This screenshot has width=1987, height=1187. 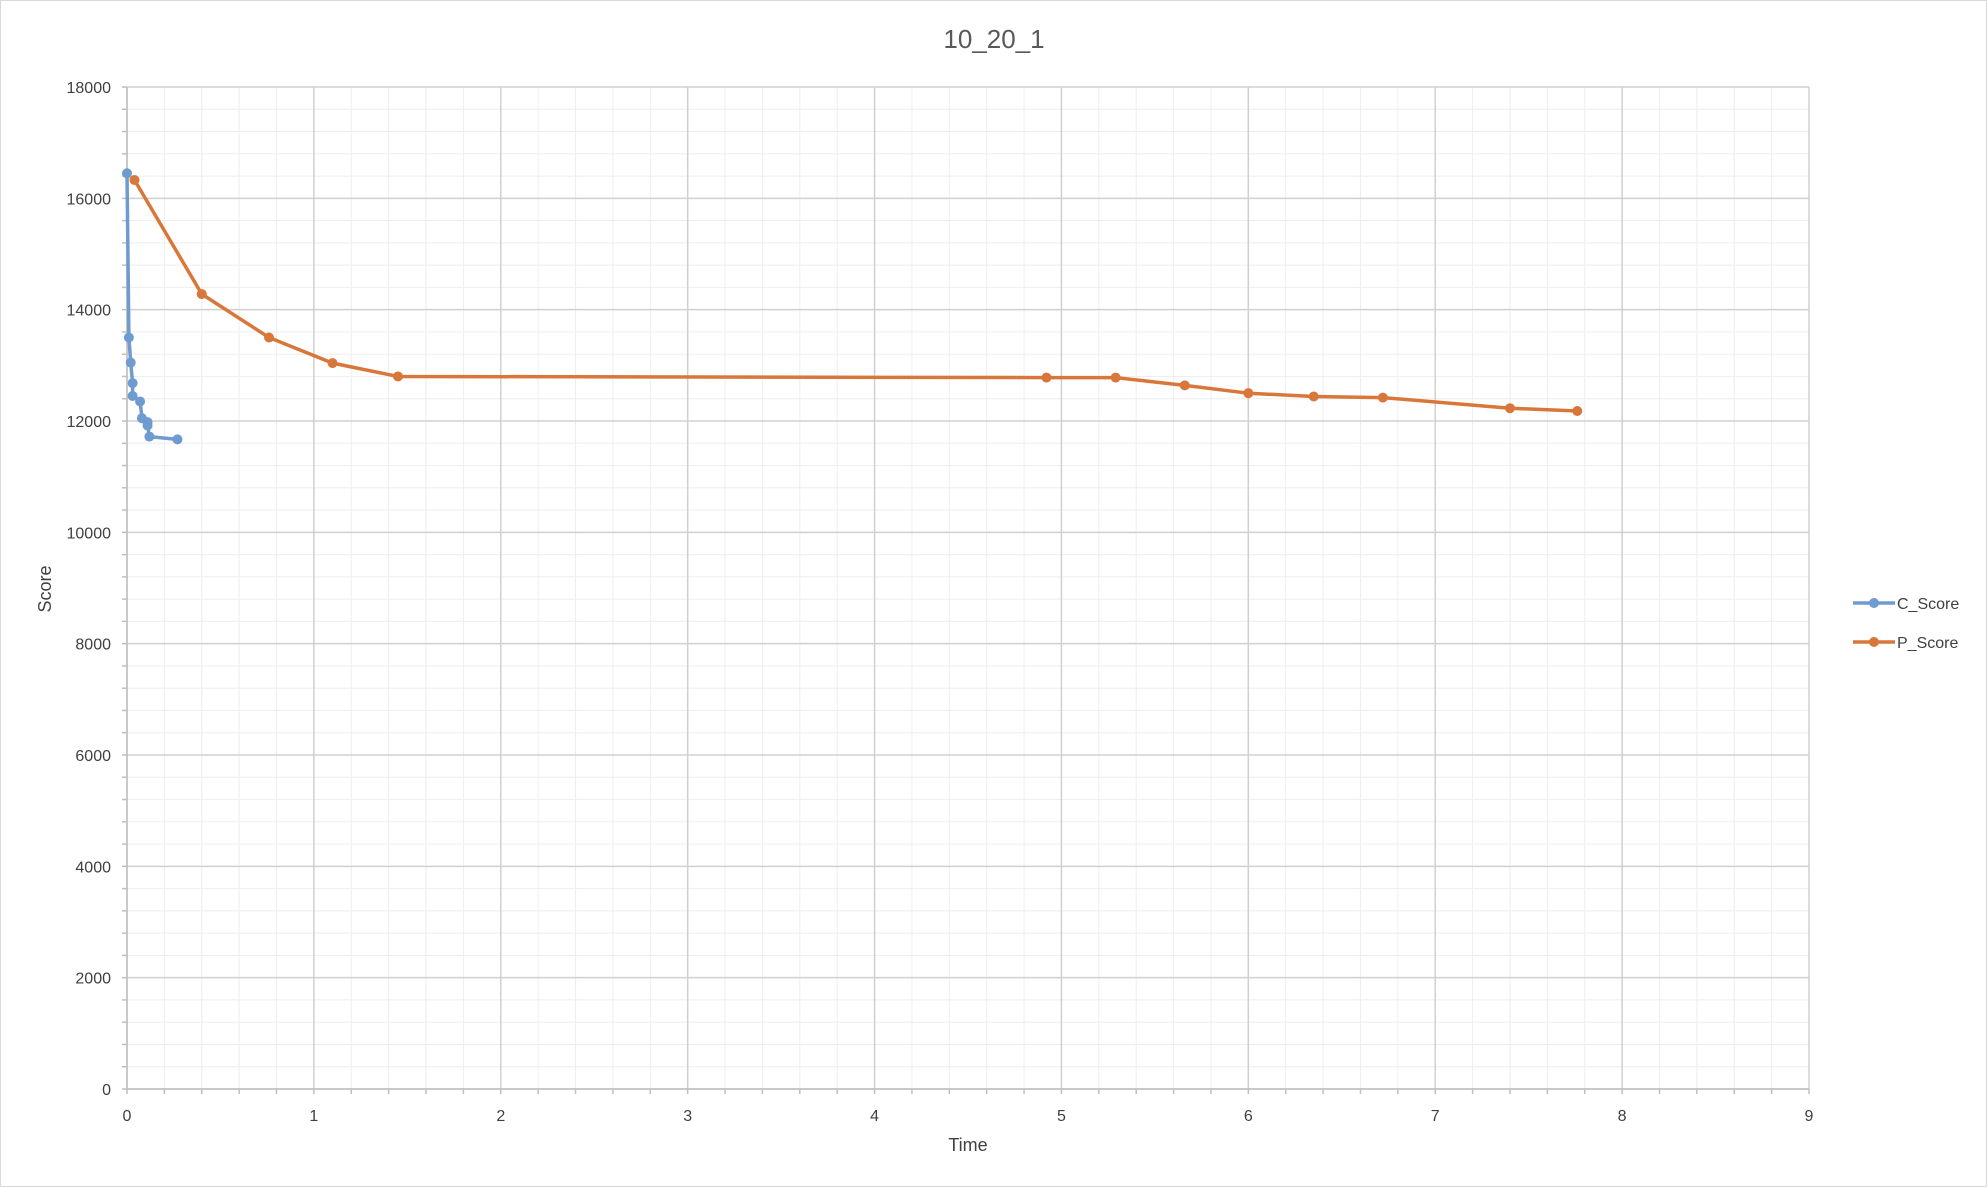 I want to click on legend-item: C_Score, so click(x=1906, y=604).